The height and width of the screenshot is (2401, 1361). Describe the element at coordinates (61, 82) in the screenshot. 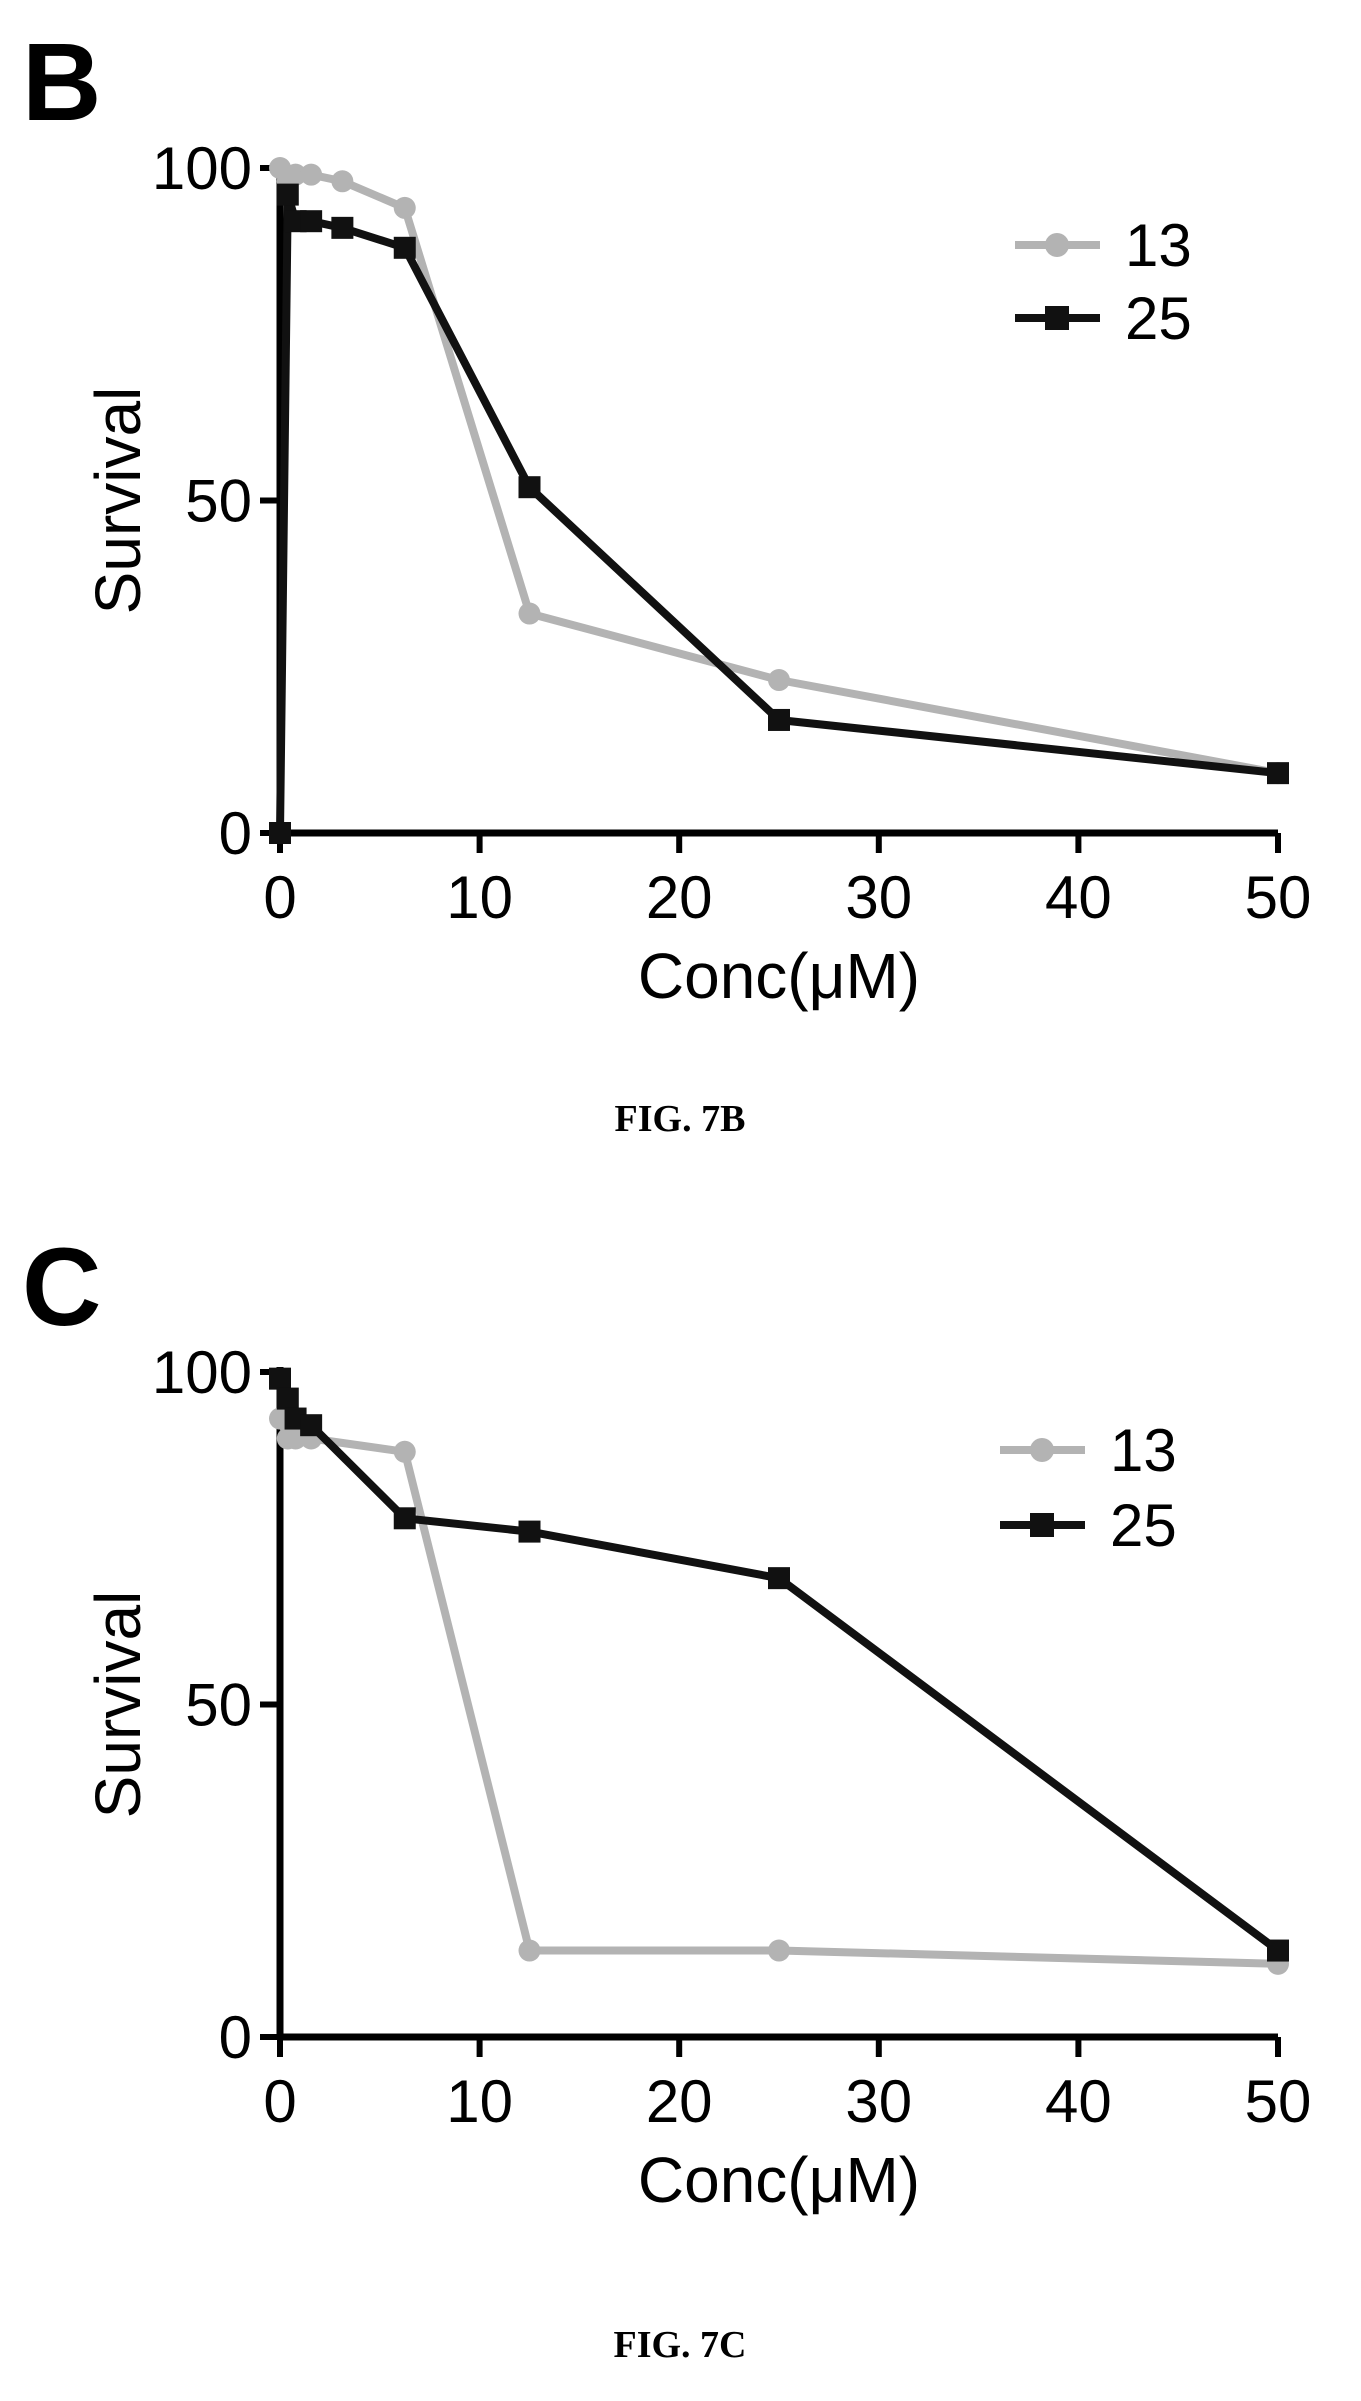

I see `panel-letter: B` at that location.